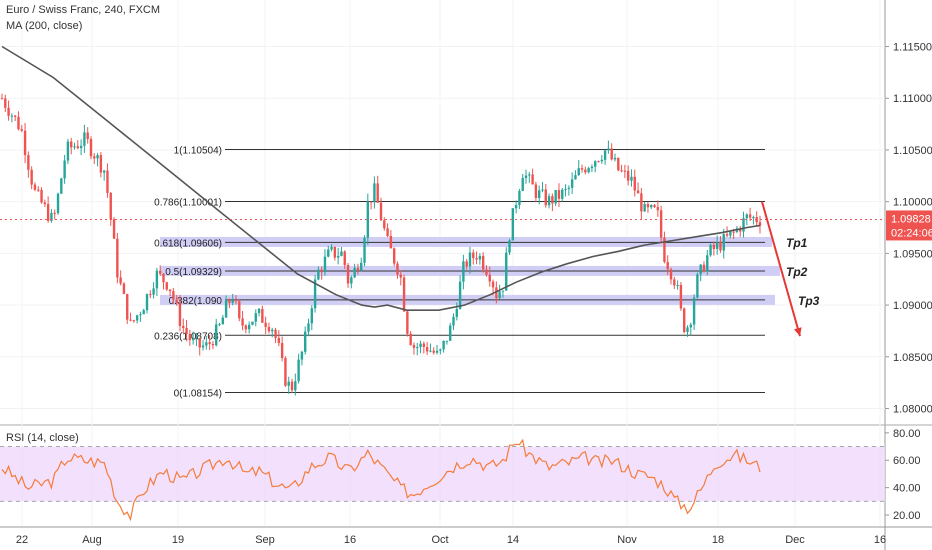  I want to click on chart-title: Euro / Swiss Franc, 240, FXCM, so click(83, 10).